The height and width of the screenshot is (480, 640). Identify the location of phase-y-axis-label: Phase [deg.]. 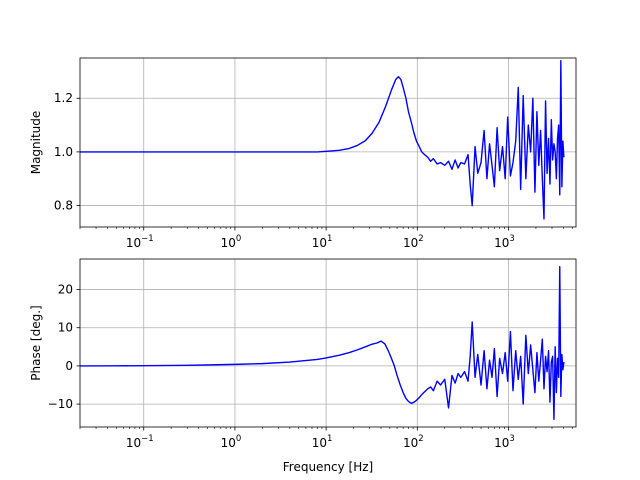
(36, 342).